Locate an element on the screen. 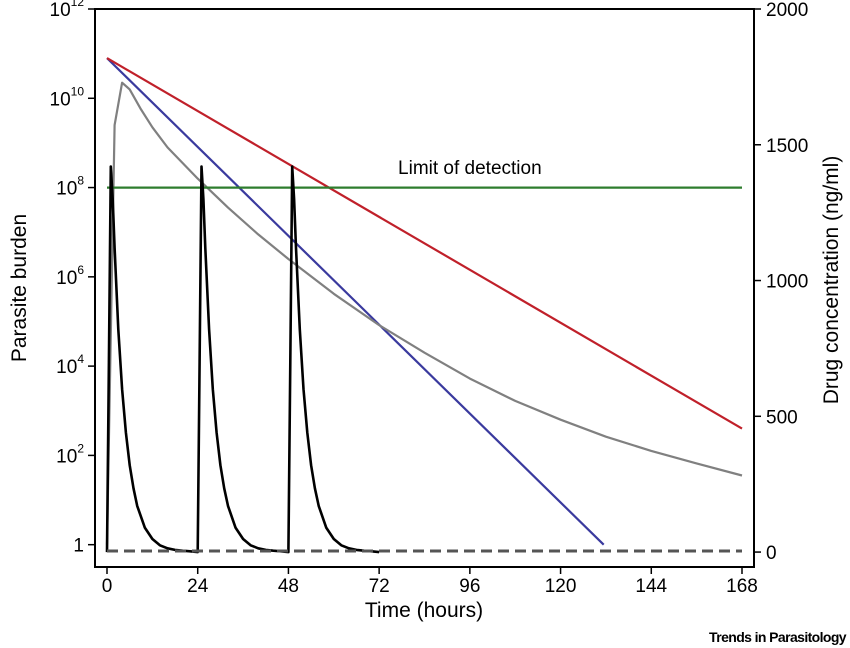 The width and height of the screenshot is (850, 648). y-left-tick-label: 10⁴ is located at coordinates (70, 365).